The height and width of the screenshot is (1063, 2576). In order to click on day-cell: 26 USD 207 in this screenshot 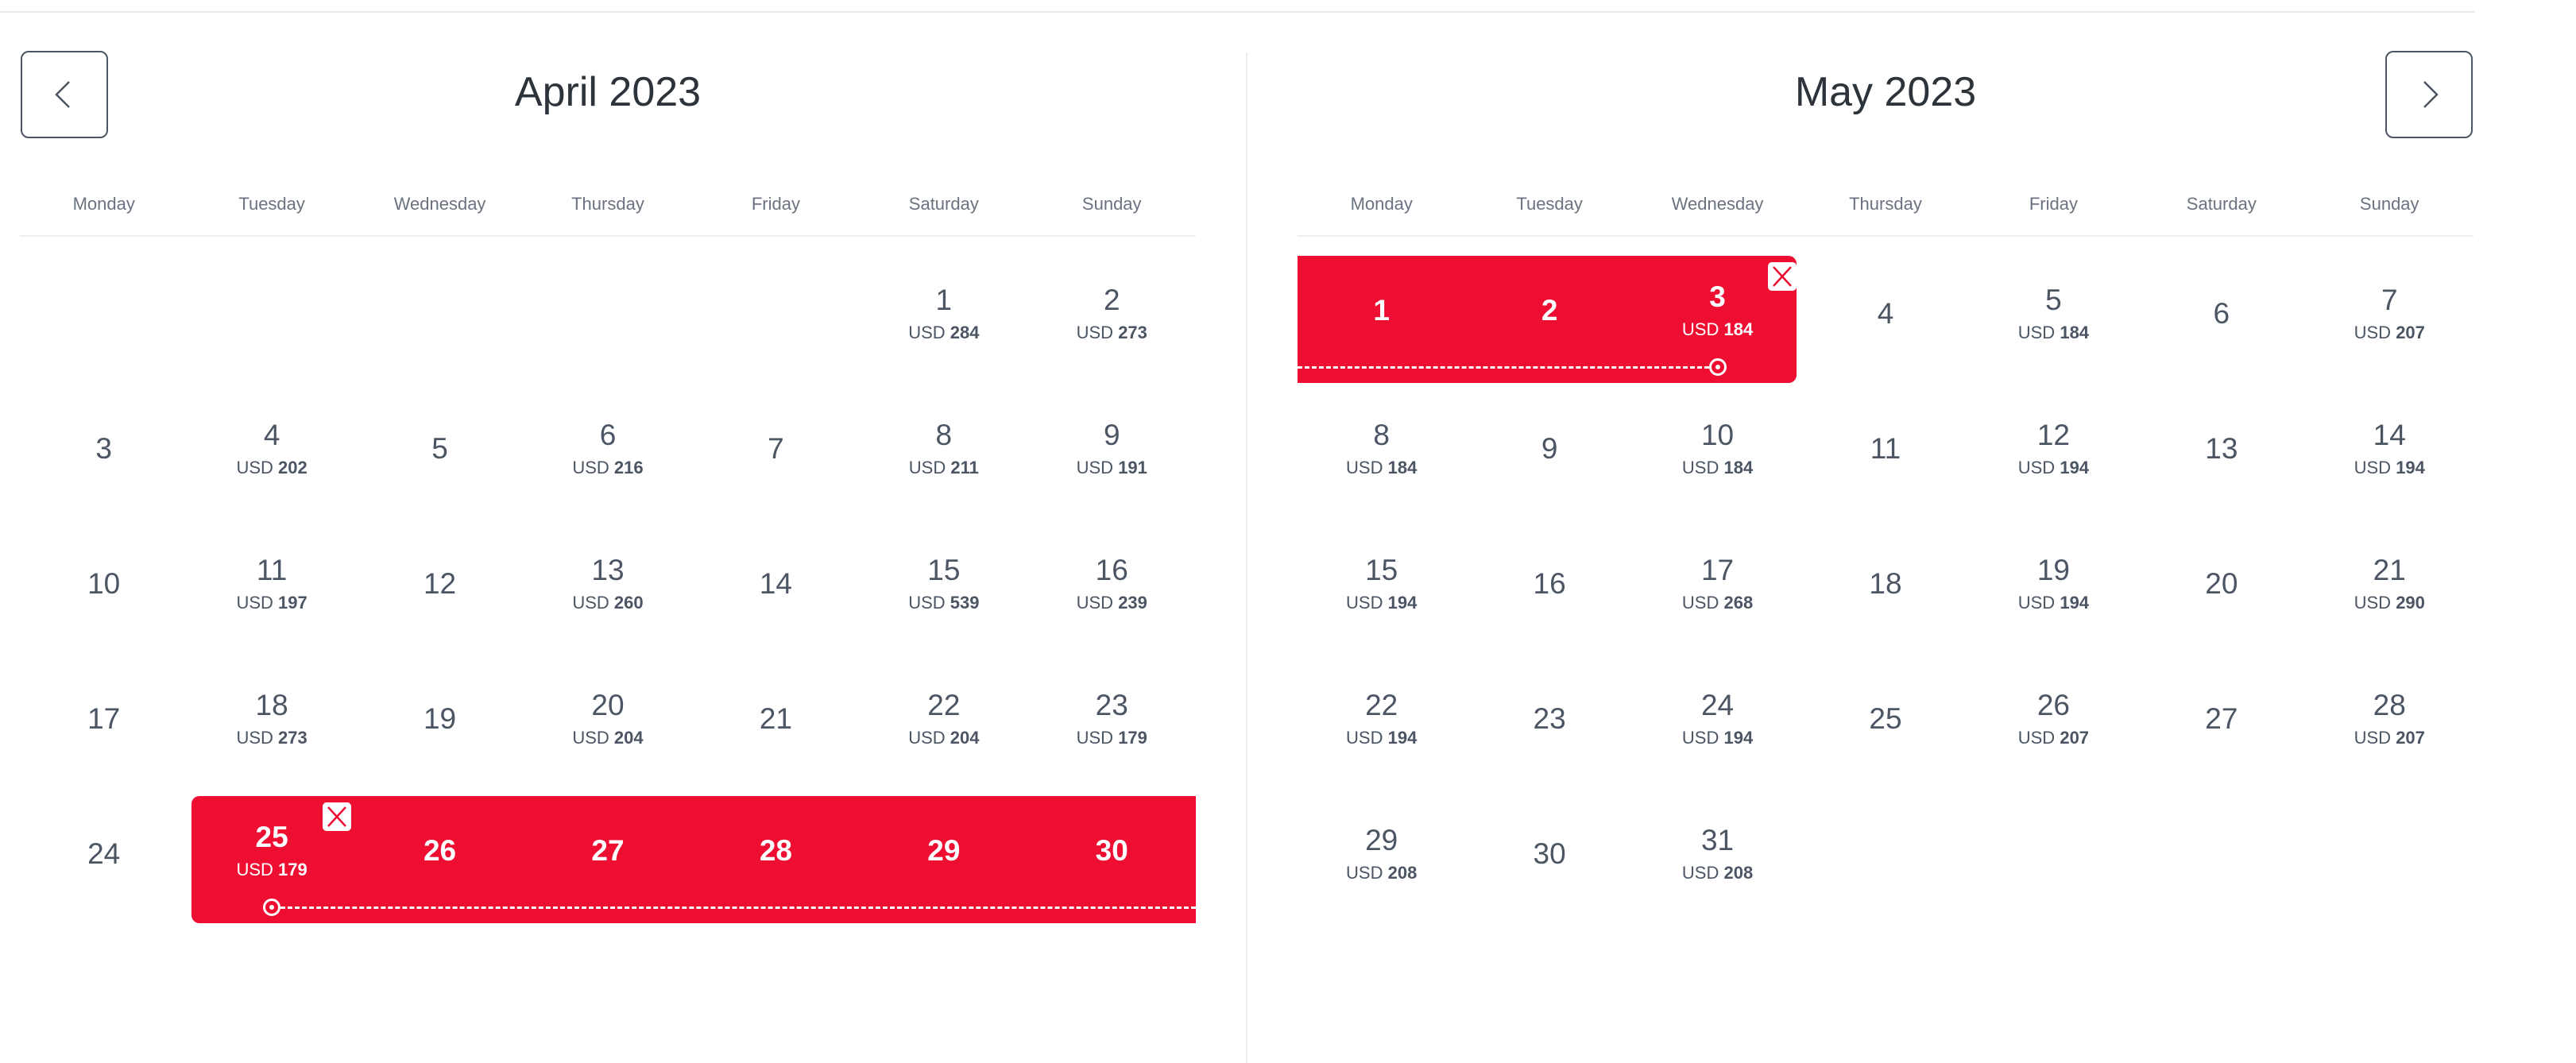, I will do `click(2053, 719)`.